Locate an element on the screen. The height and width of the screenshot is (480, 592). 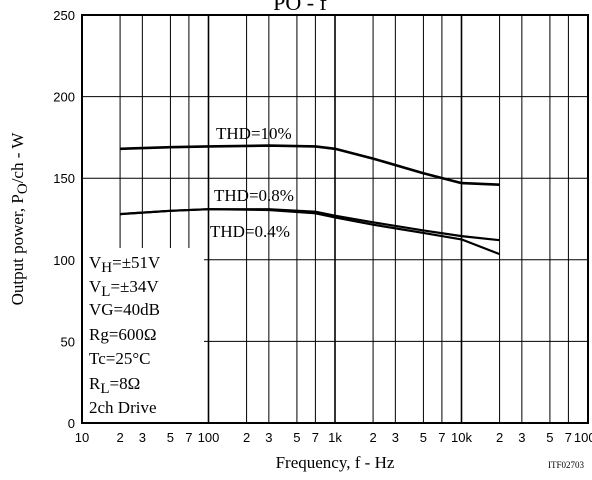
chart-title: PO - f is located at coordinates (300, 7).